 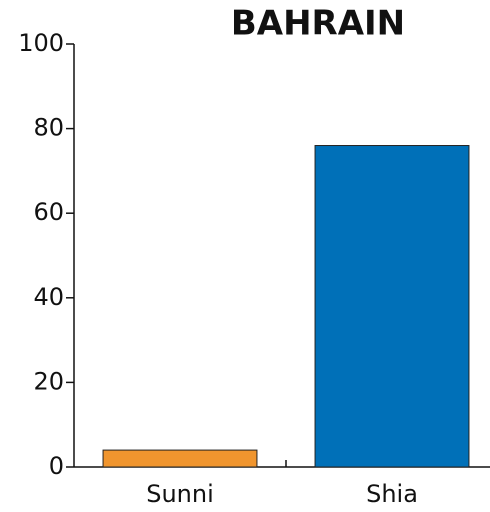 I want to click on x-tick-label: Sunni, so click(x=180, y=494).